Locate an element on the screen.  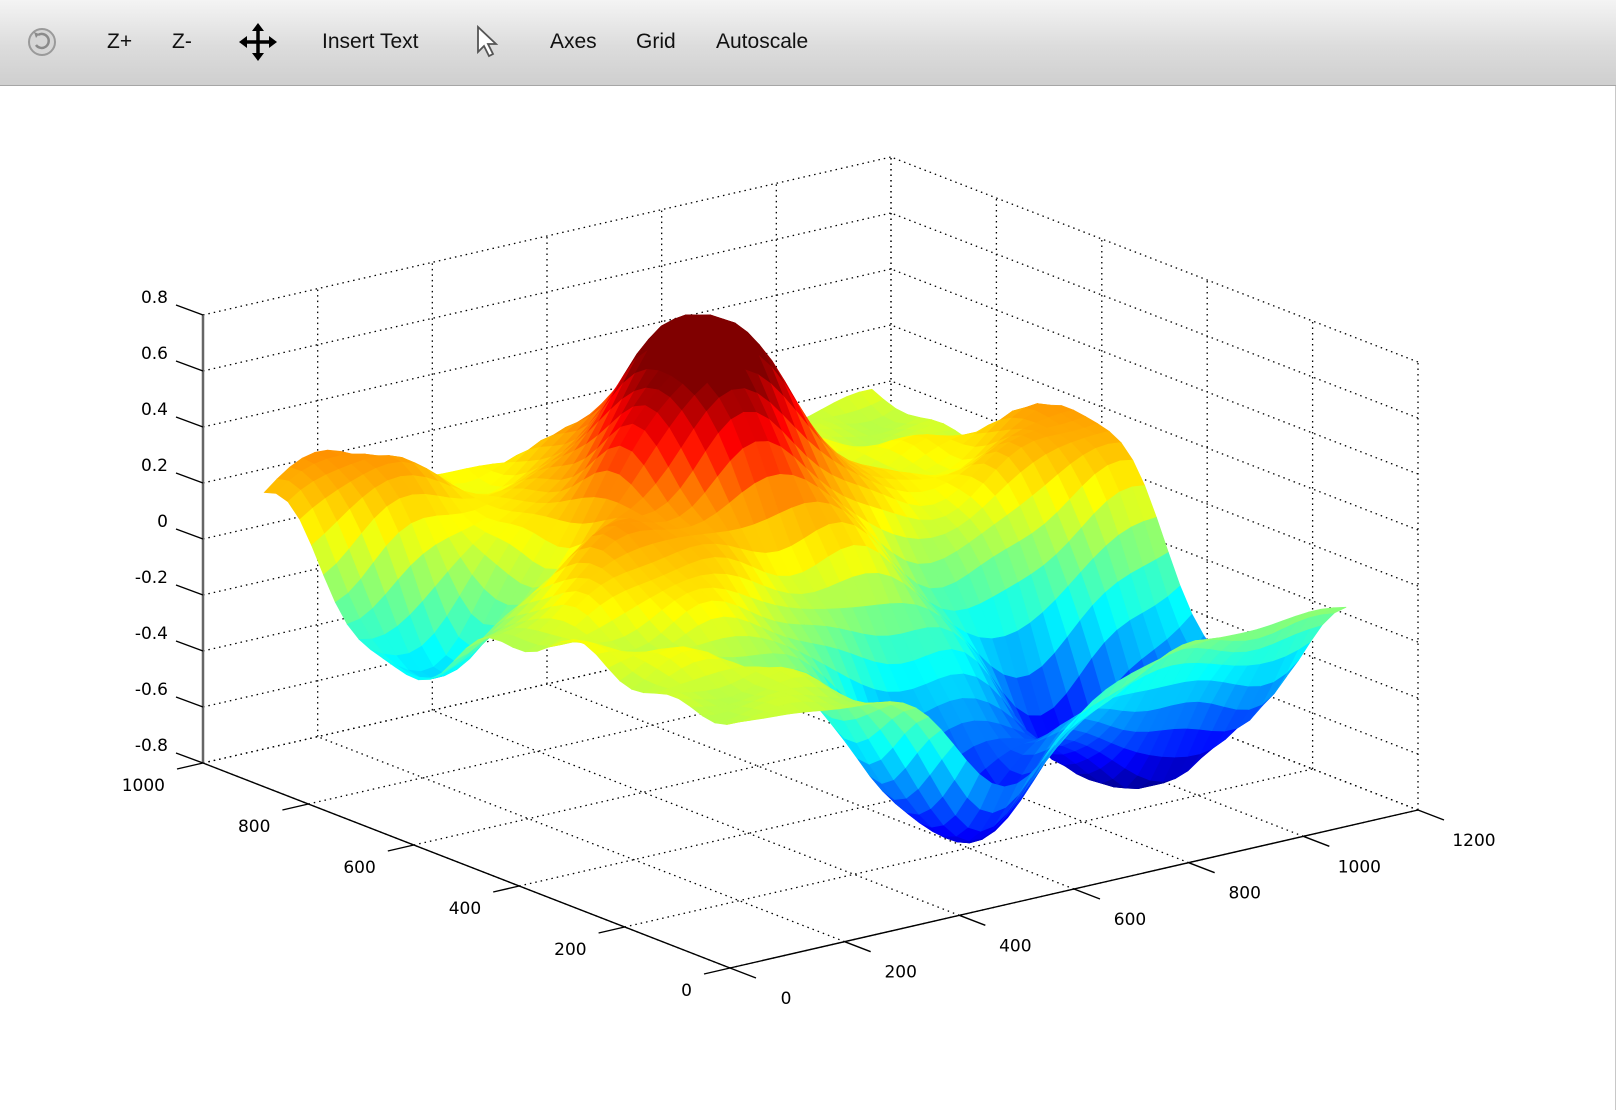
x-tick-label: 0 is located at coordinates (786, 999).